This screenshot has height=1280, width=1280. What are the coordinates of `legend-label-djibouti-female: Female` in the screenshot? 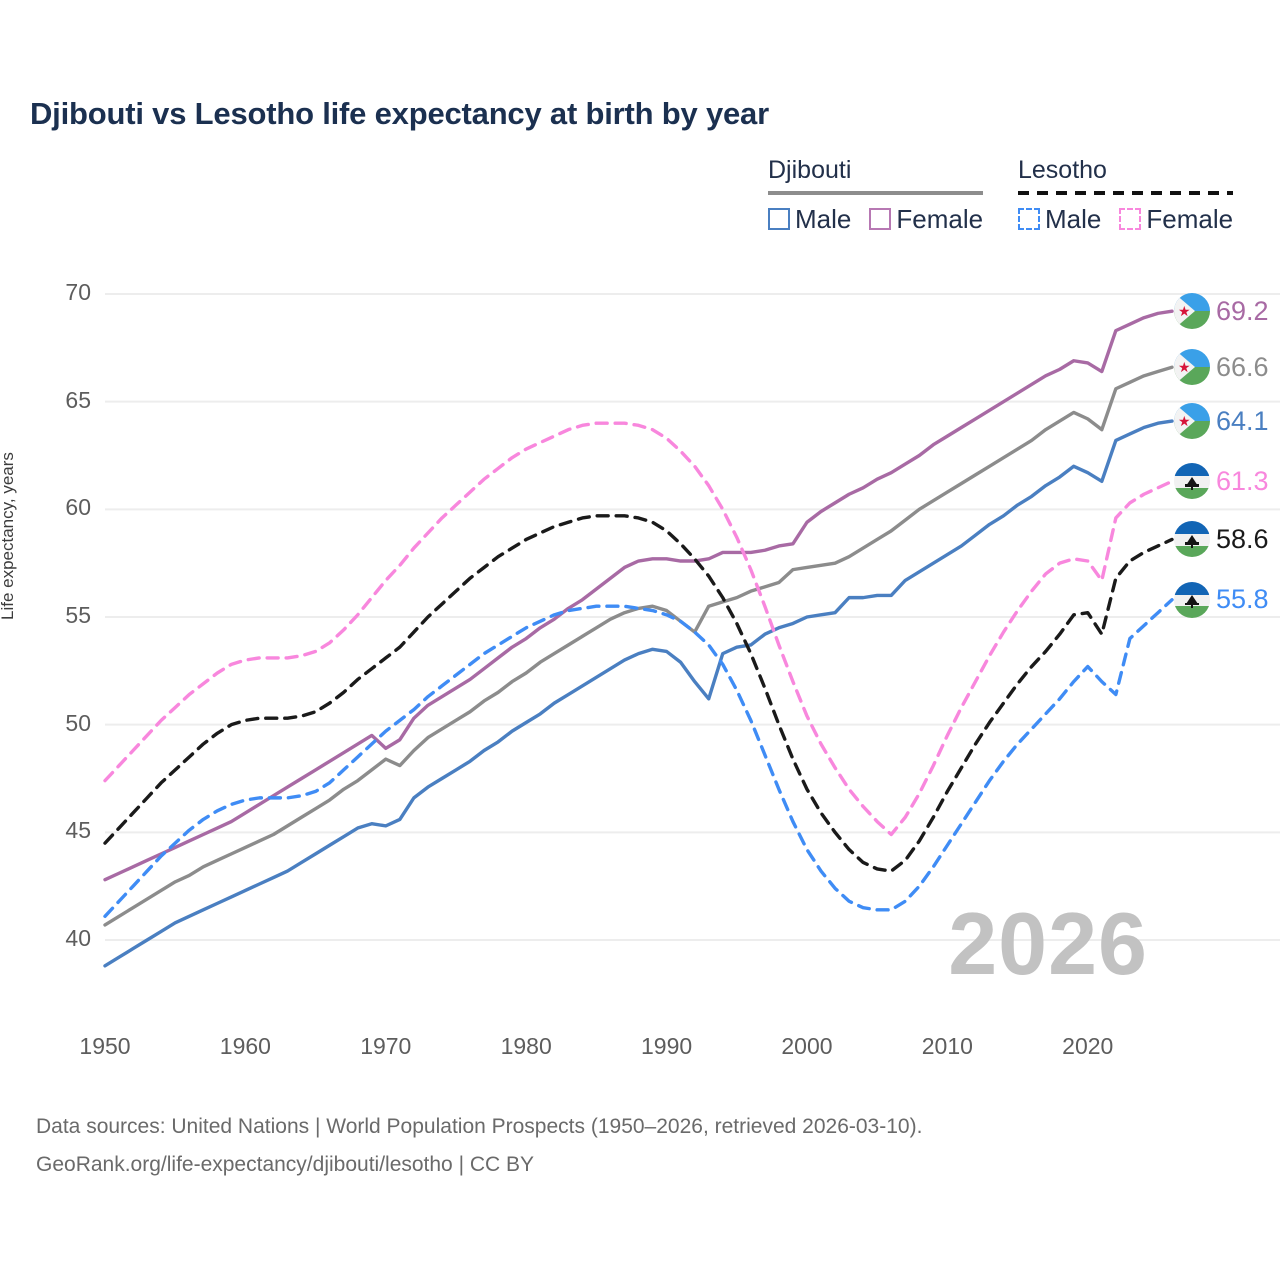 It's located at (940, 219).